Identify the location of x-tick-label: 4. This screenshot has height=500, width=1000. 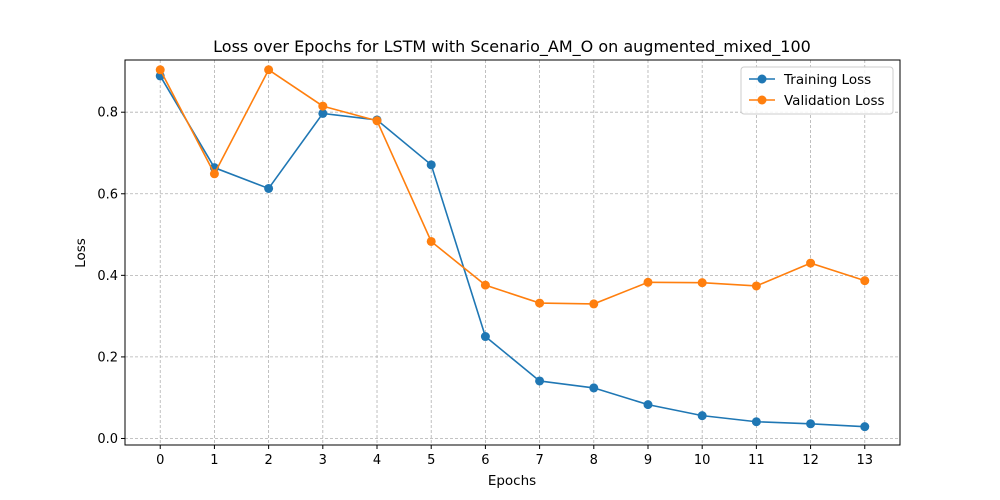
(377, 460).